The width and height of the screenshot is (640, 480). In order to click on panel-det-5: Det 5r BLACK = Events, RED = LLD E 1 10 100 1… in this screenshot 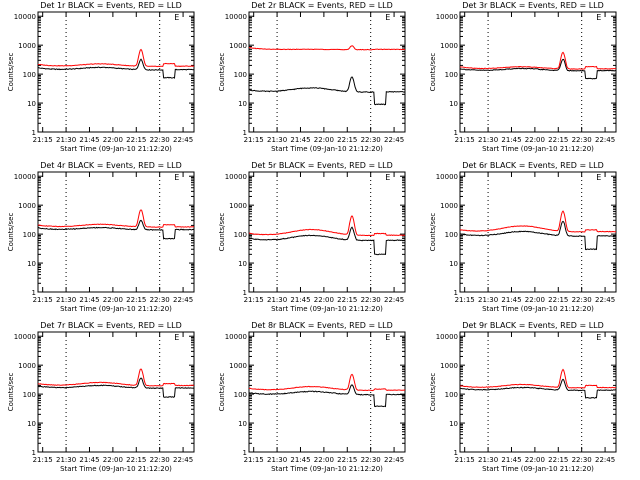, I will do `click(312, 237)`.